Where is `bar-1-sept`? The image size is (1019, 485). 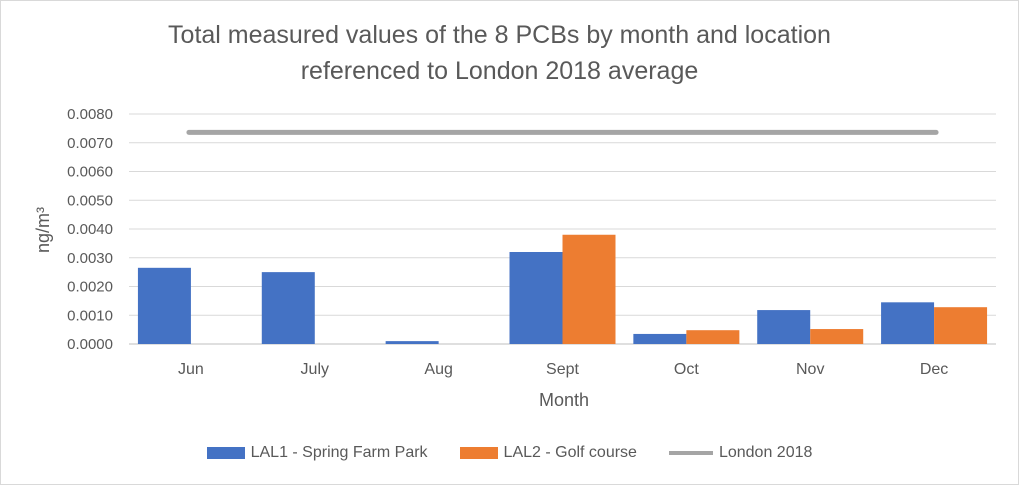
bar-1-sept is located at coordinates (536, 298).